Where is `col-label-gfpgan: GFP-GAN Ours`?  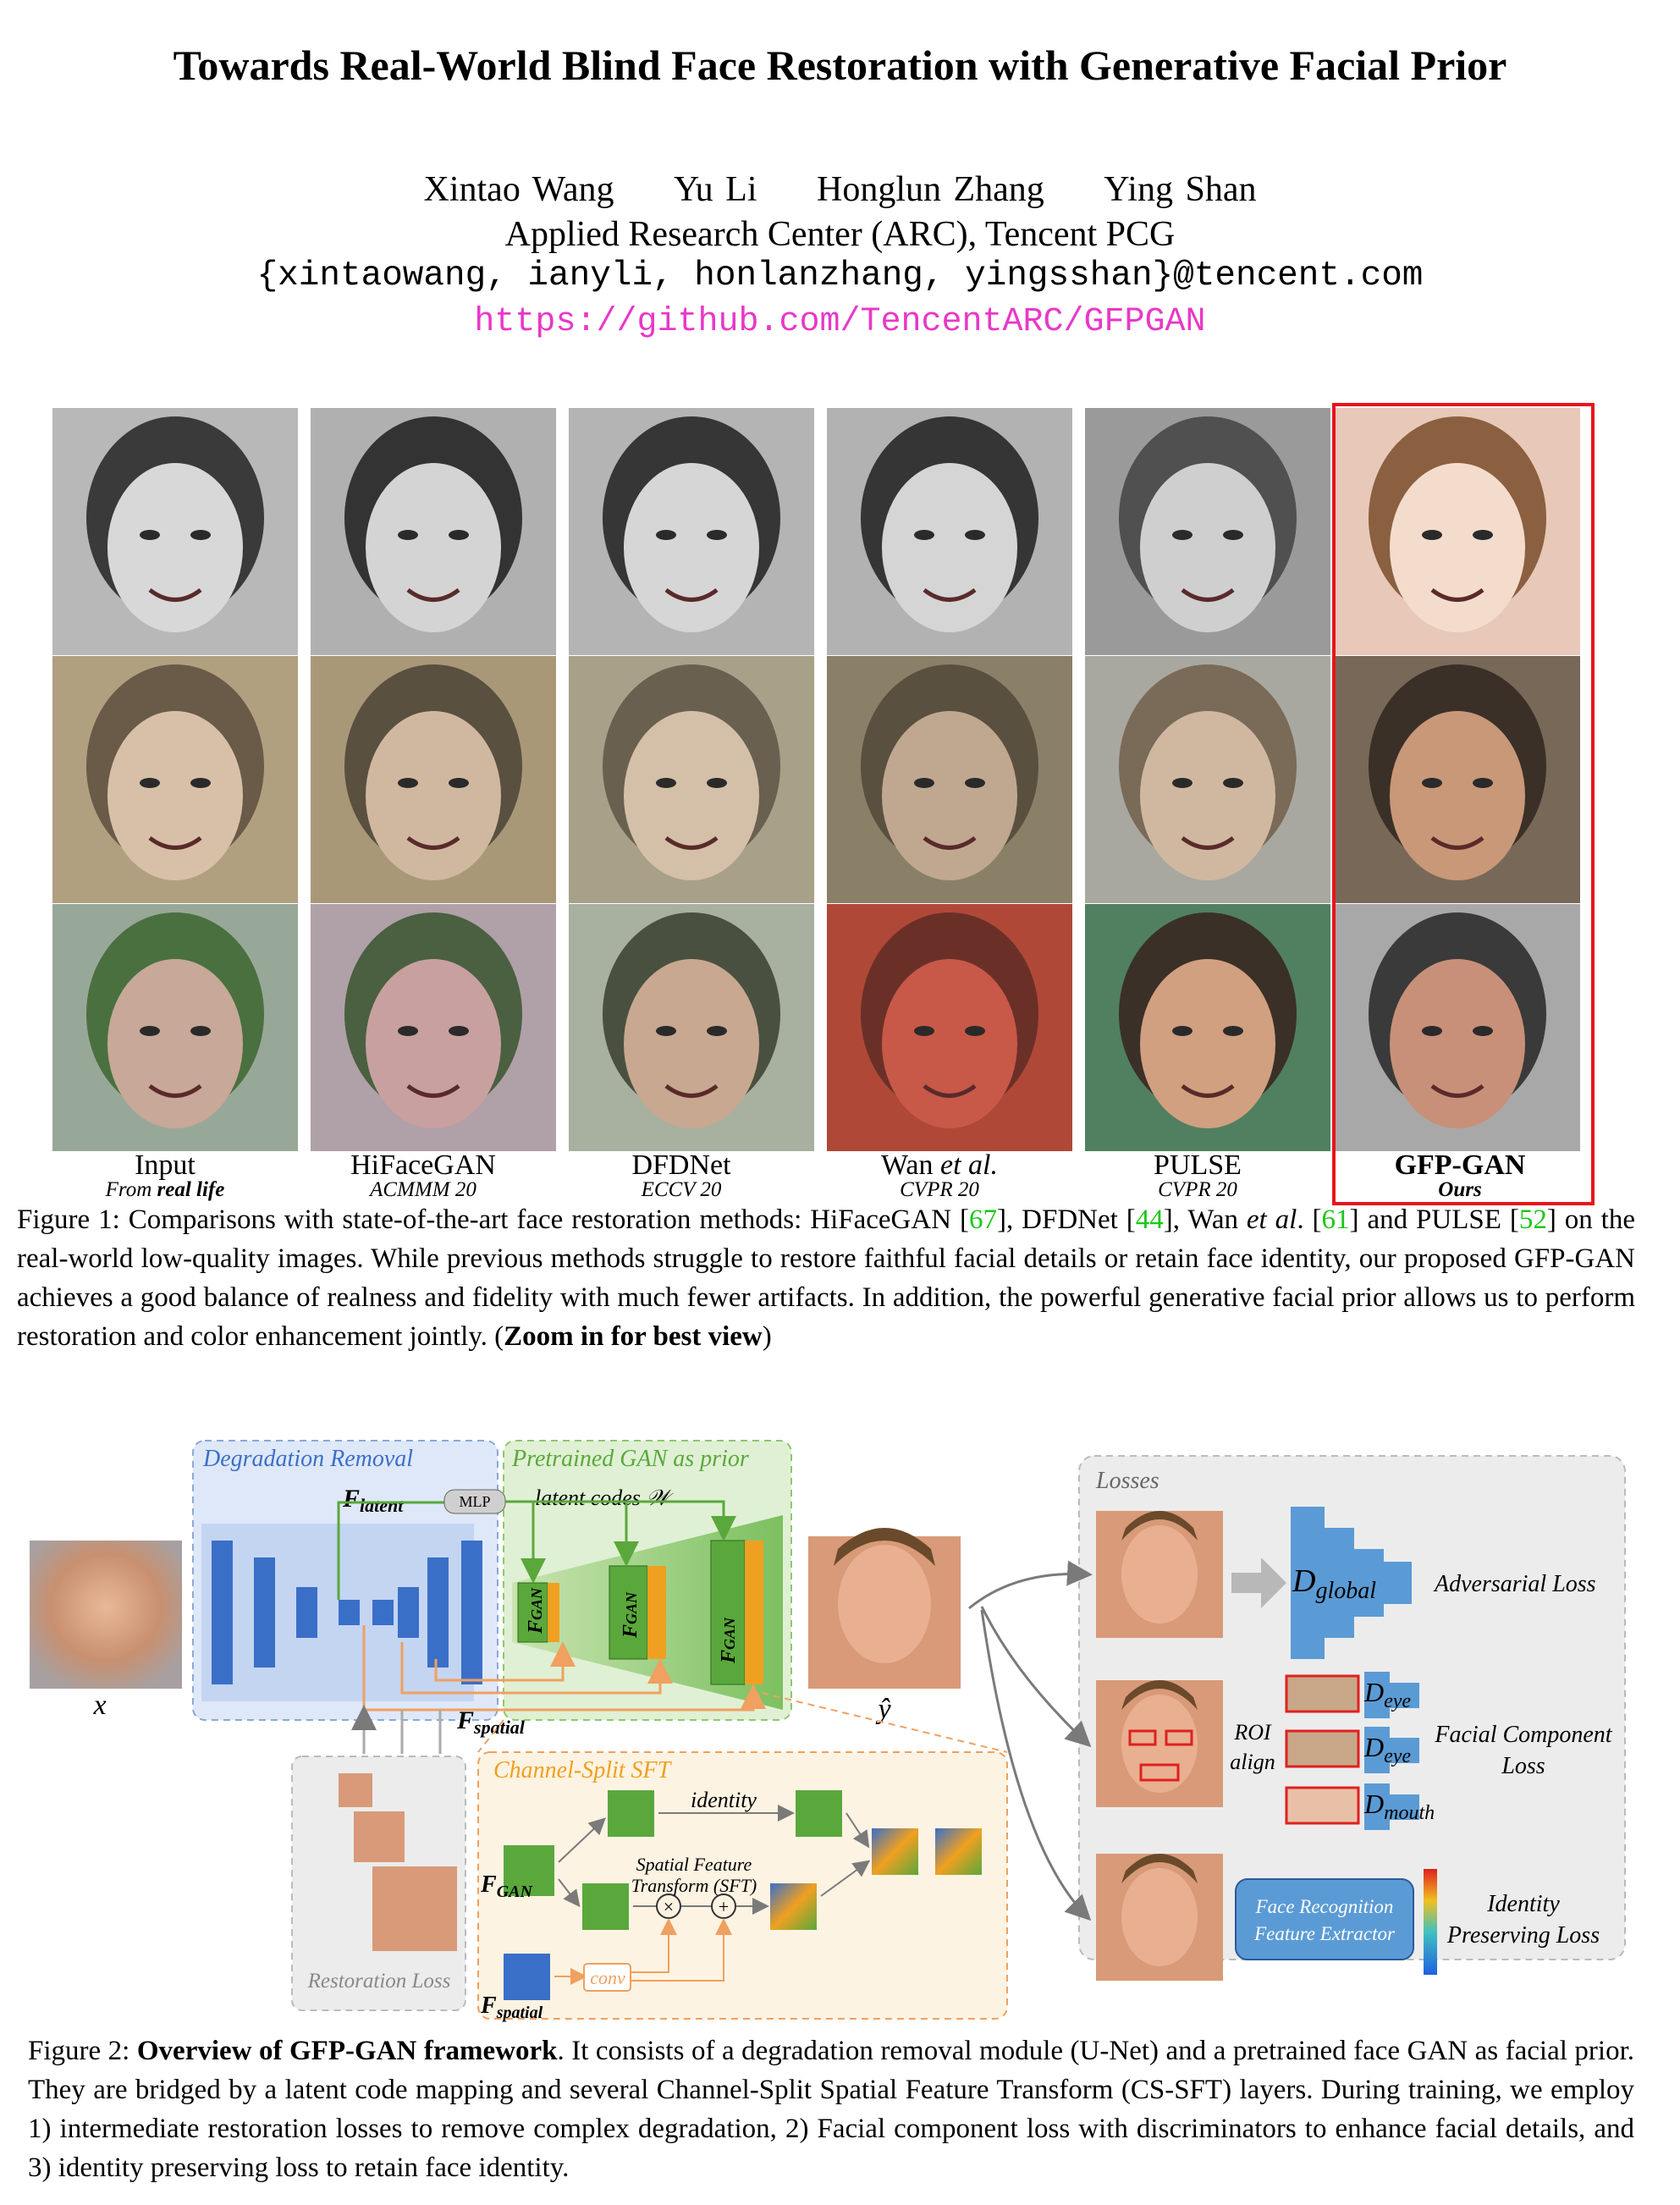 col-label-gfpgan: GFP-GAN Ours is located at coordinates (1460, 1175).